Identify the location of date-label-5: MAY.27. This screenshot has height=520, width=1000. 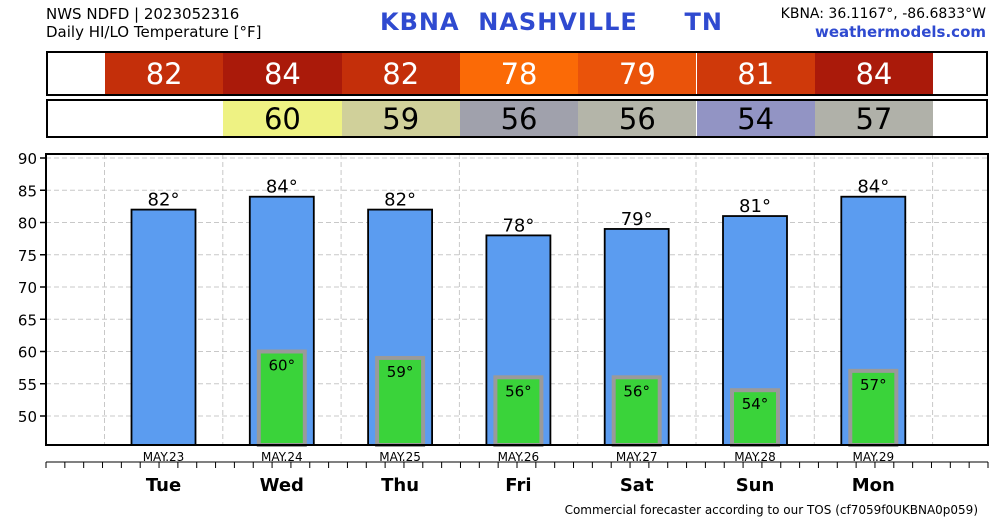
(637, 457).